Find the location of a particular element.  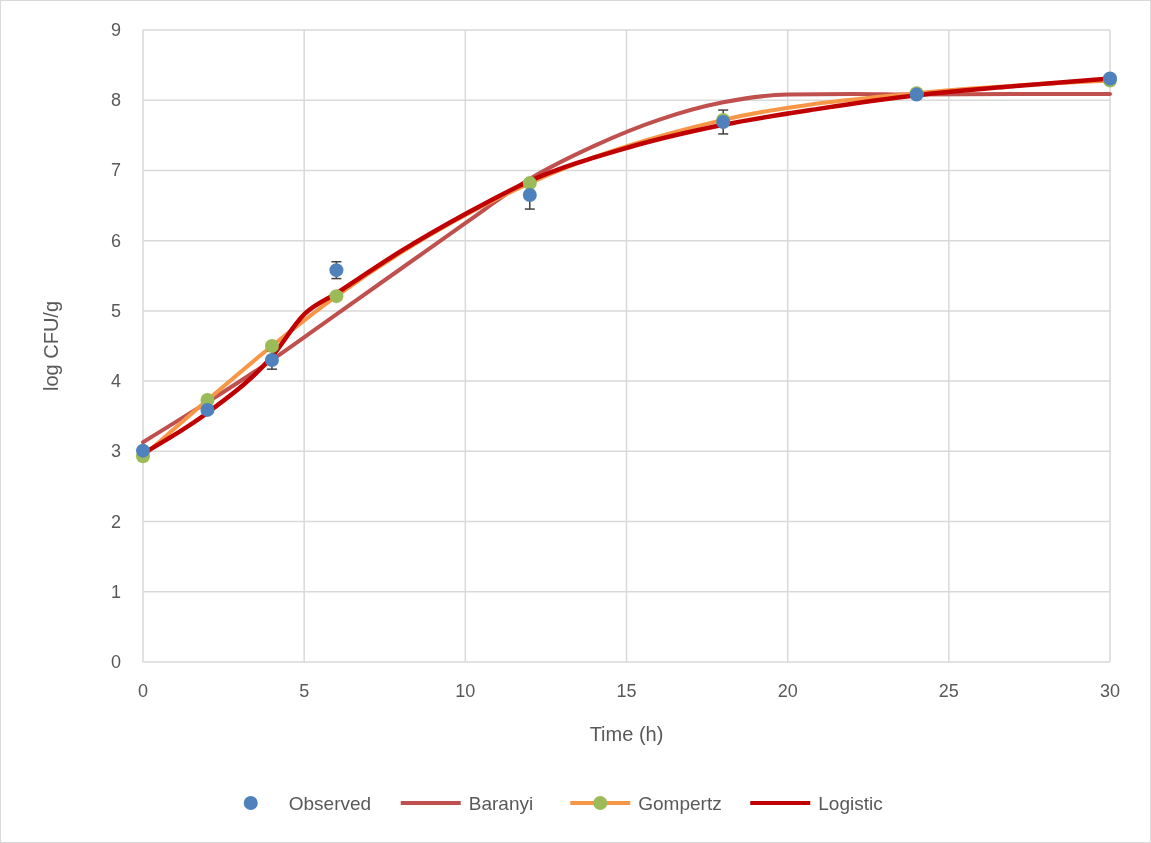

y-tick-label: 2 is located at coordinates (115, 521).